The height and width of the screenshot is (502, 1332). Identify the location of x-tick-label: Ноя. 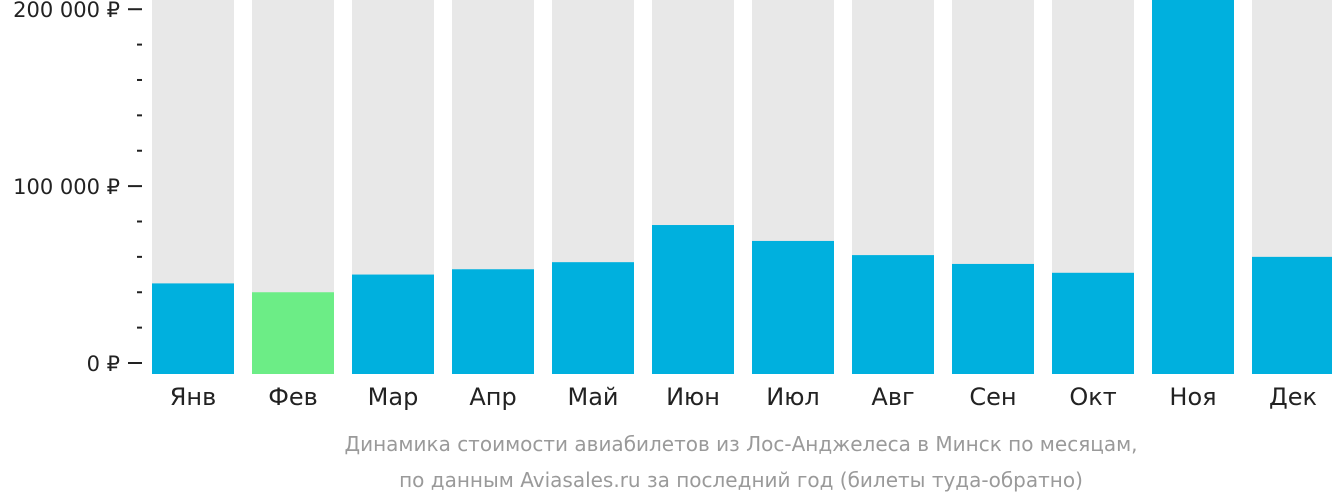
(1192, 397).